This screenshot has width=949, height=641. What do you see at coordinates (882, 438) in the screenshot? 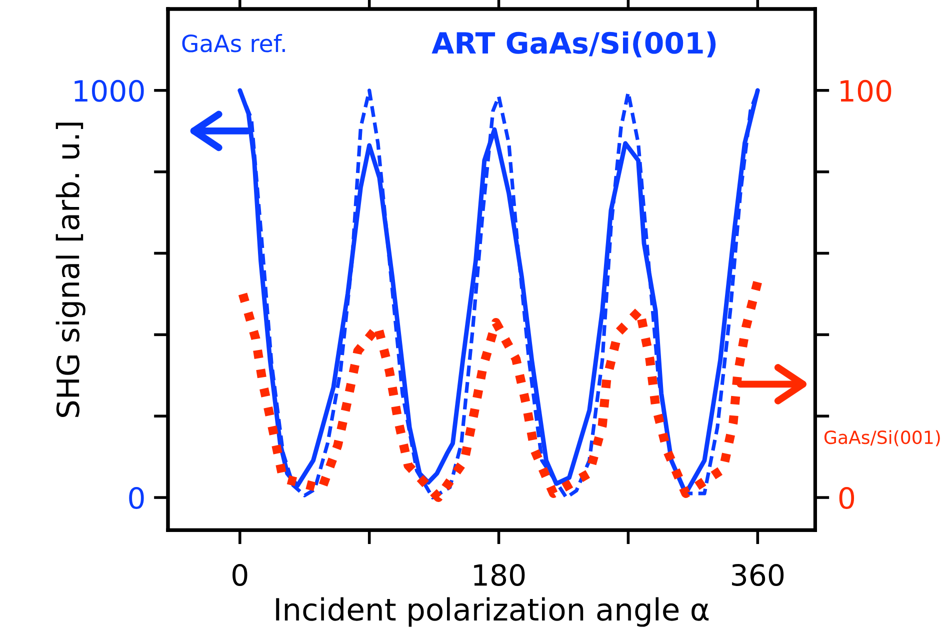
I see `text: GaAs/Si(001)` at bounding box center [882, 438].